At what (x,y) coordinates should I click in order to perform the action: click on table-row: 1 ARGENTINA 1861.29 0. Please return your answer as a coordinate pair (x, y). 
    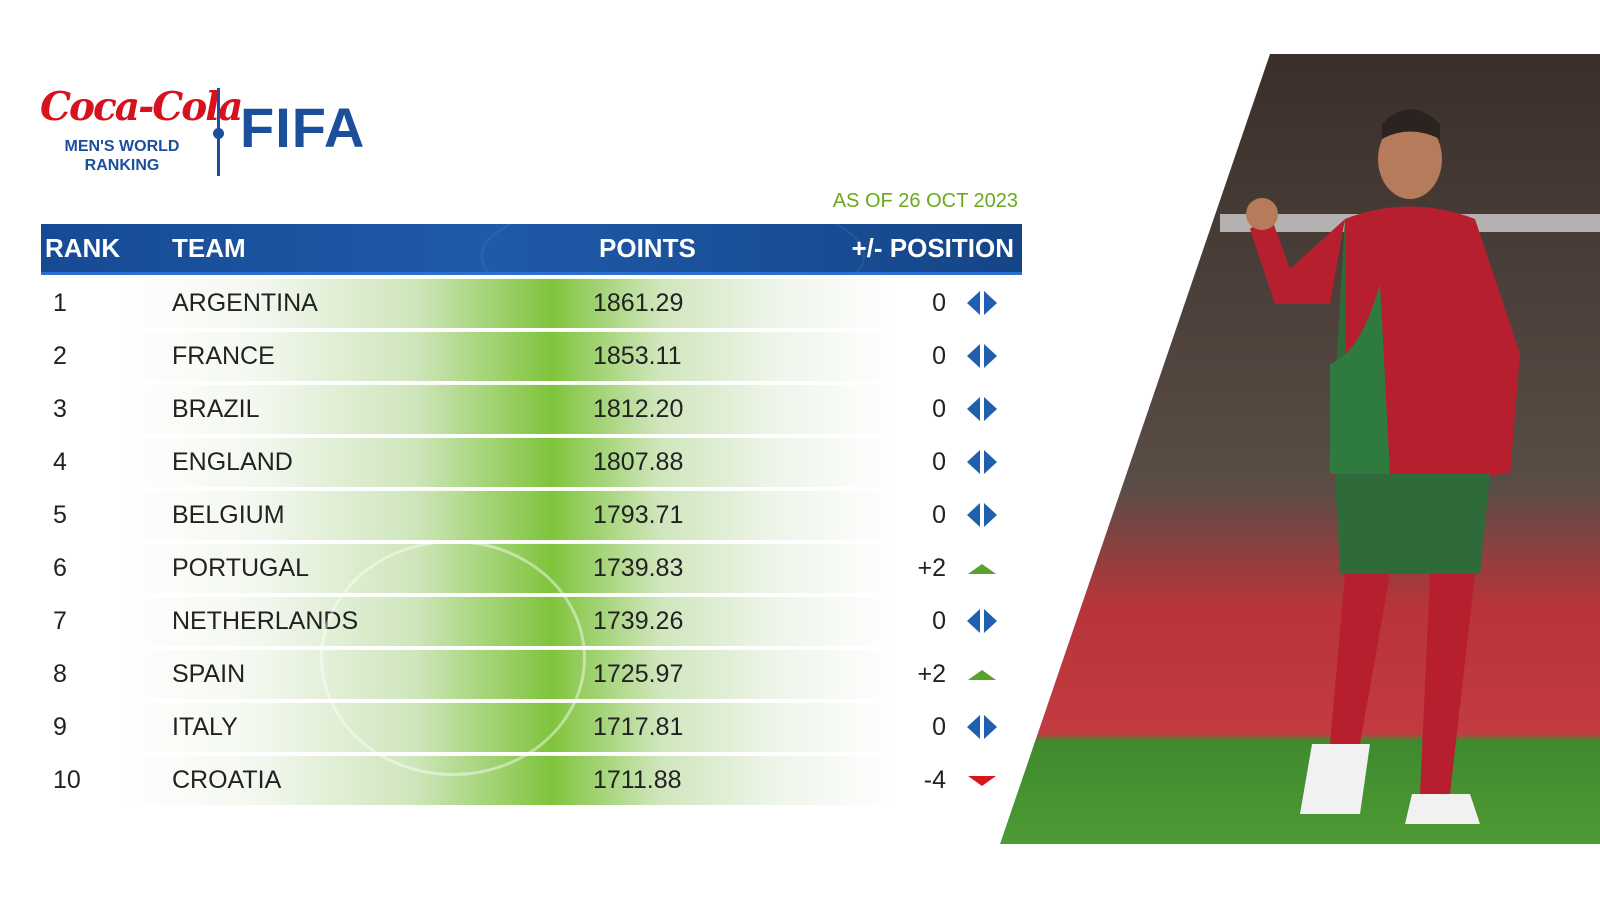
    Looking at the image, I should click on (531, 303).